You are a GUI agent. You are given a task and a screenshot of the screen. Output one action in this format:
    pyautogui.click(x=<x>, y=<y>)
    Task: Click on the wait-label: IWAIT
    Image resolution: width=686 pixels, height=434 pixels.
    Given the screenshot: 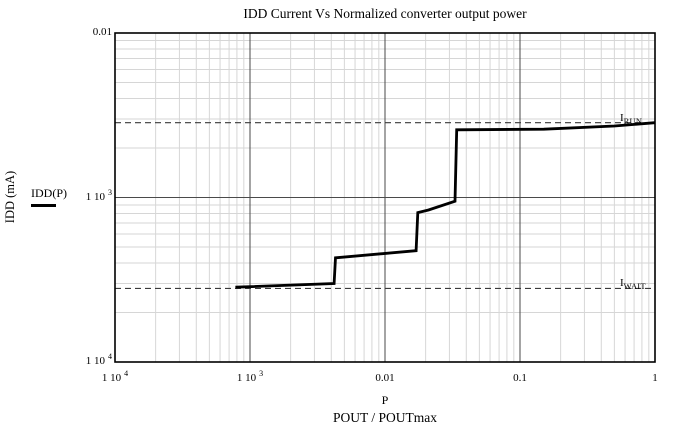 What is the action you would take?
    pyautogui.click(x=633, y=284)
    